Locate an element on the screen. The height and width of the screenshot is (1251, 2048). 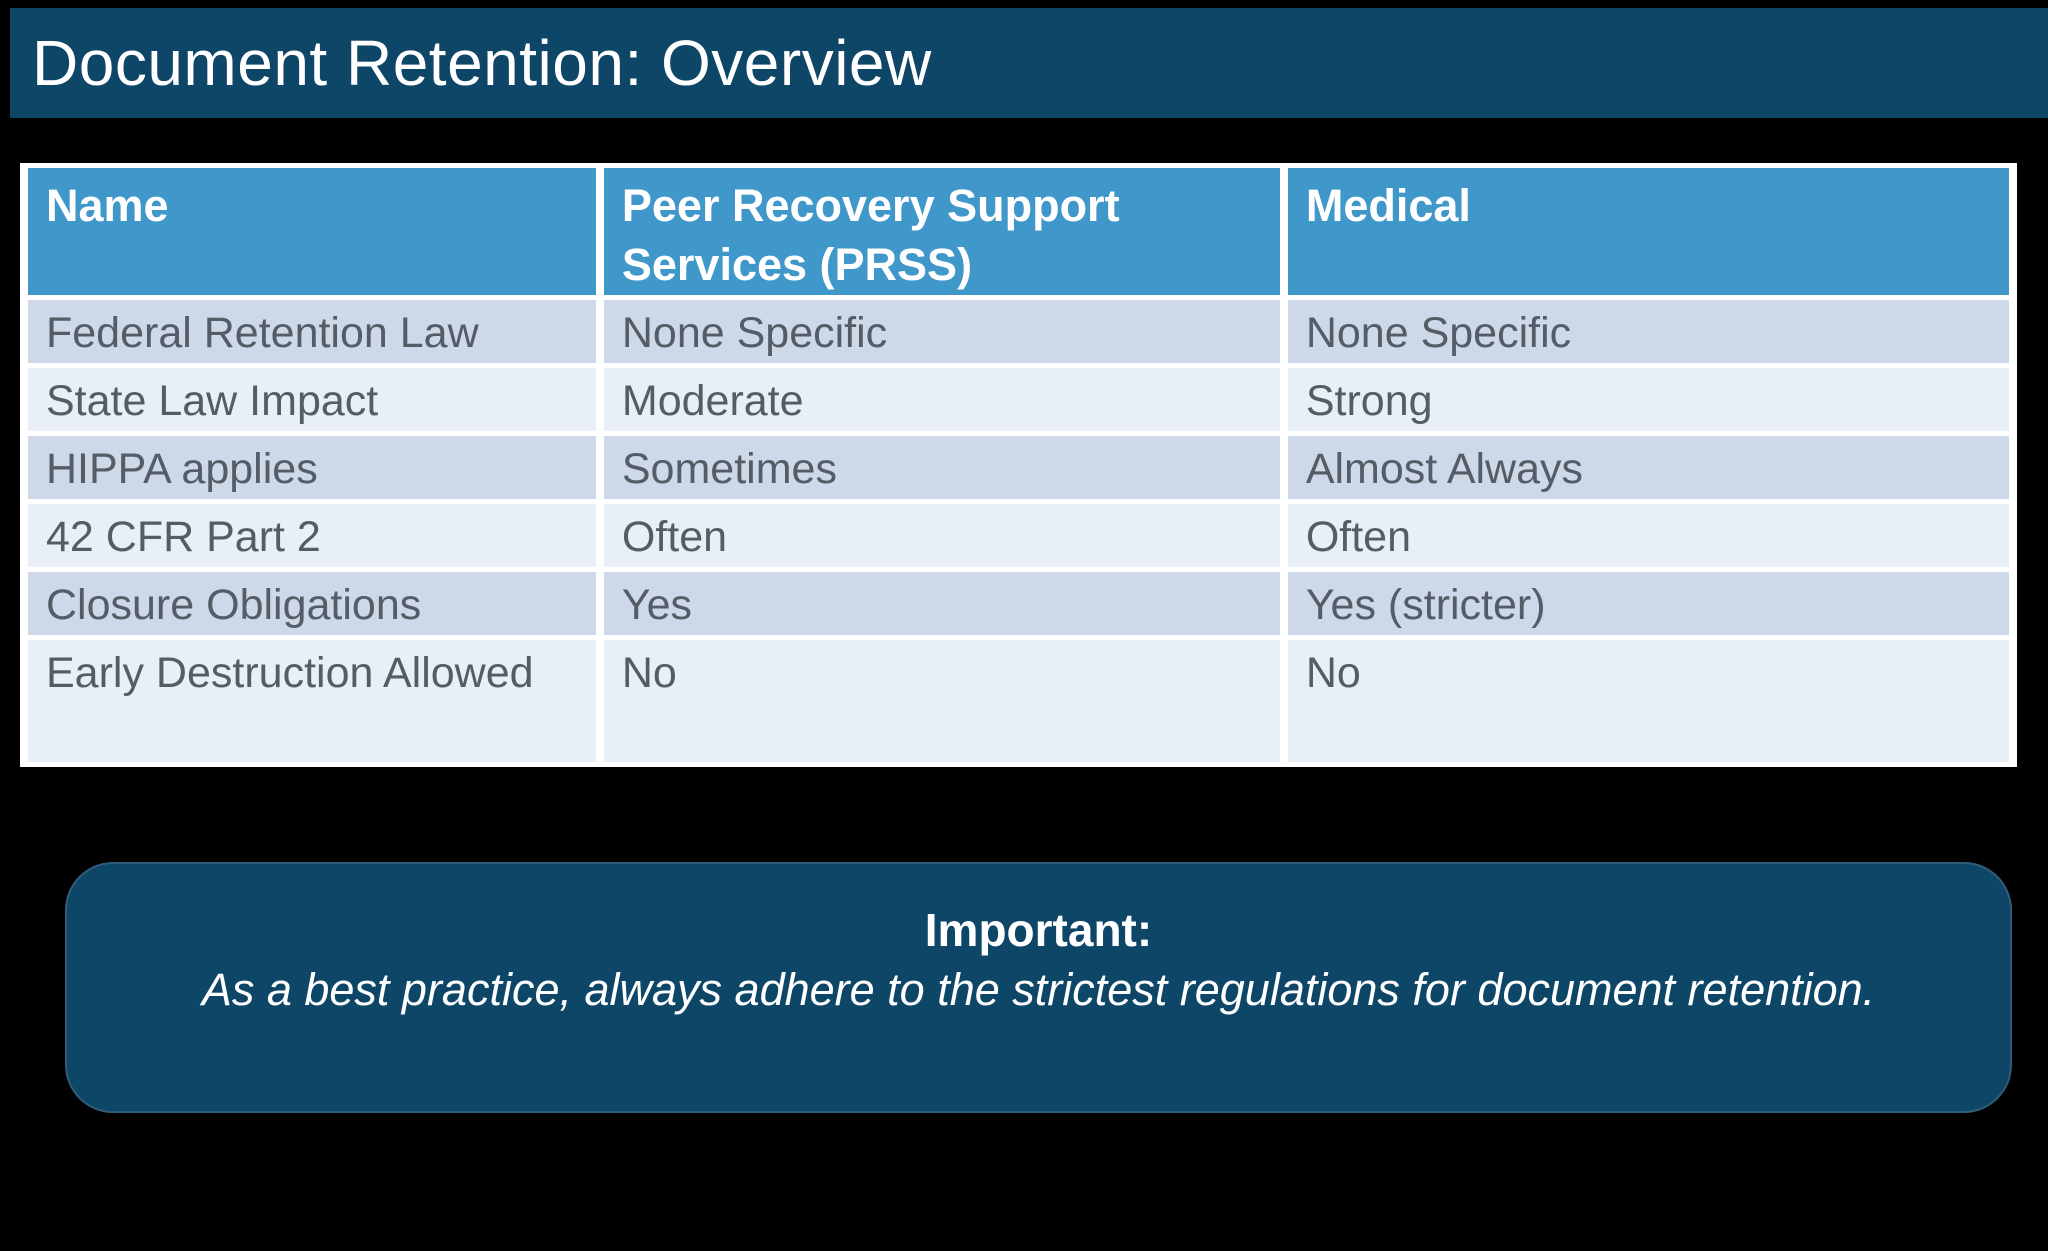
prss-value: No is located at coordinates (941, 700).